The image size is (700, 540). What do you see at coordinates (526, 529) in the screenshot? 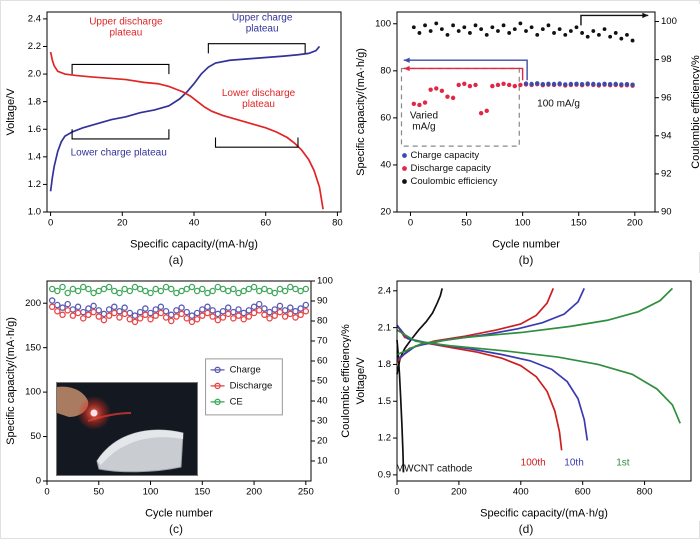
I see `panel-d-caption: (d)` at bounding box center [526, 529].